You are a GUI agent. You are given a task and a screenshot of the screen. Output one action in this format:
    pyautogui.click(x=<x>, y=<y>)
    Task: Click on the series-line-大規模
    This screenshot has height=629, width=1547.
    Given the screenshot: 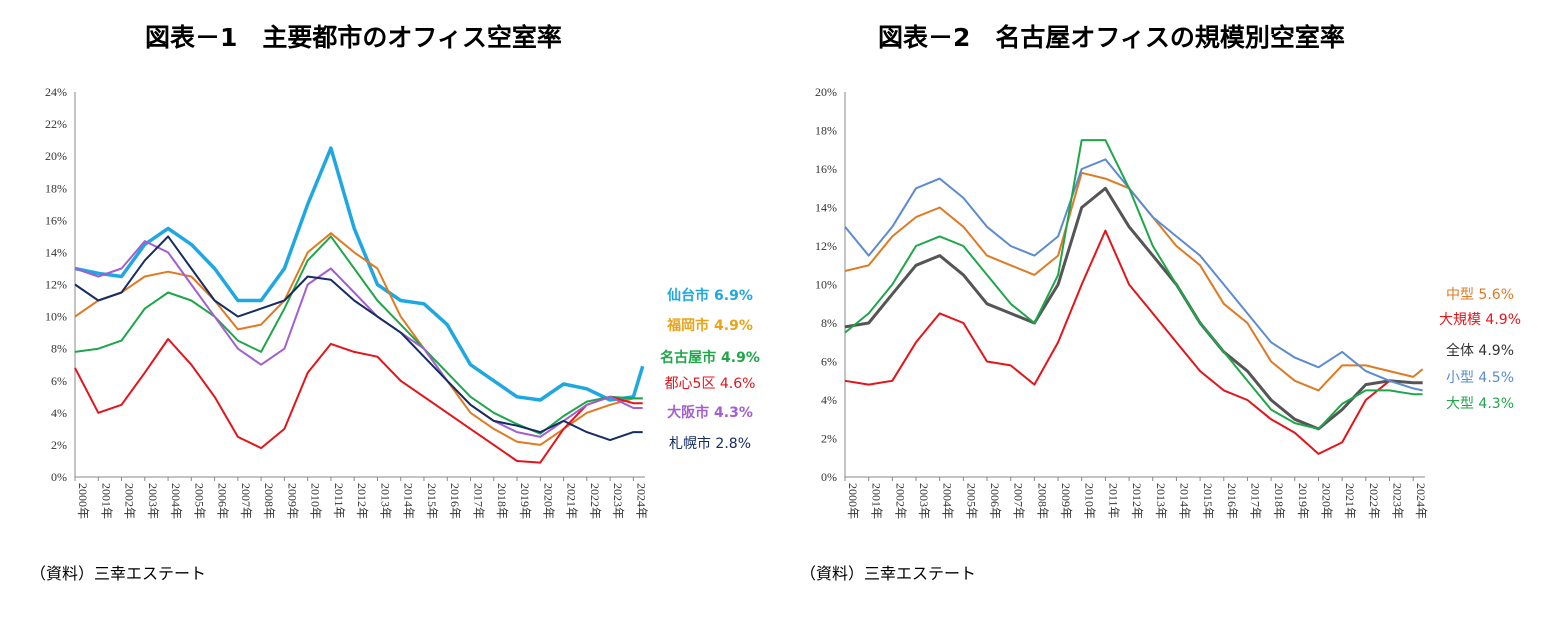 What is the action you would take?
    pyautogui.click(x=1133, y=342)
    